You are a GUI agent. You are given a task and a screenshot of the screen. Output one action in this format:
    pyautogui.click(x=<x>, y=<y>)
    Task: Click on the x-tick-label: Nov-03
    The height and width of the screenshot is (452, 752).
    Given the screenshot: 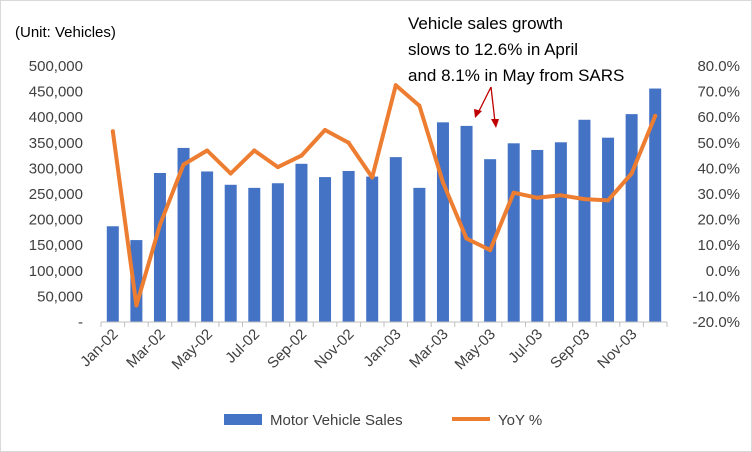 What is the action you would take?
    pyautogui.click(x=617, y=349)
    